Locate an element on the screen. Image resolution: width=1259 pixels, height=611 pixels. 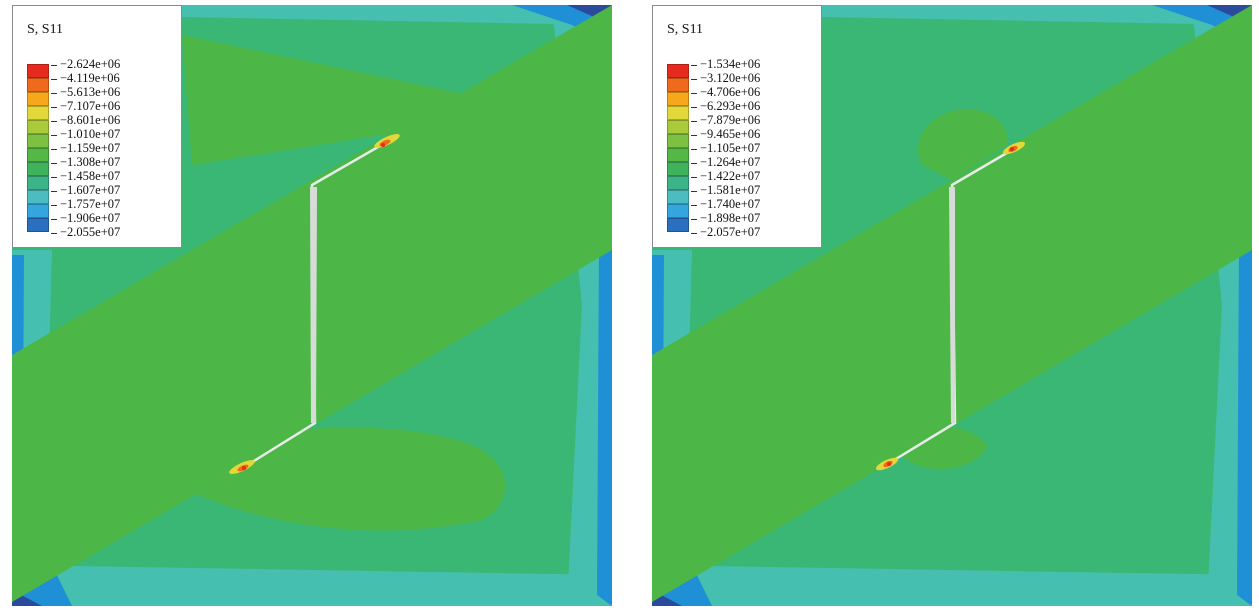
legend-value: −2.057e+07 is located at coordinates (725, 232).